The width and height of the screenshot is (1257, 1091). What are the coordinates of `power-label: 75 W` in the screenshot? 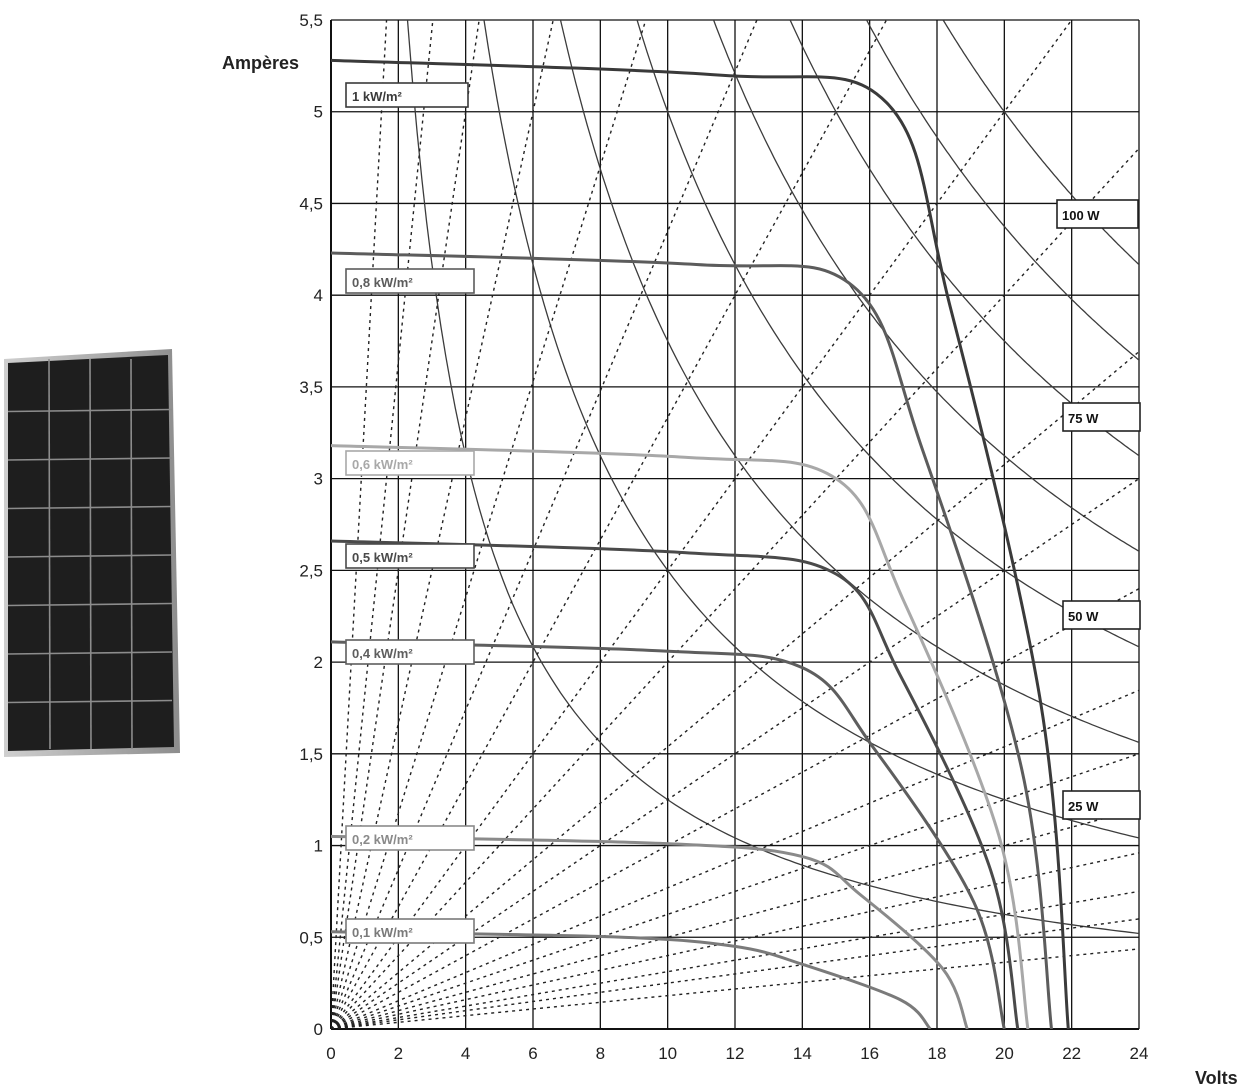 It's located at (1083, 418).